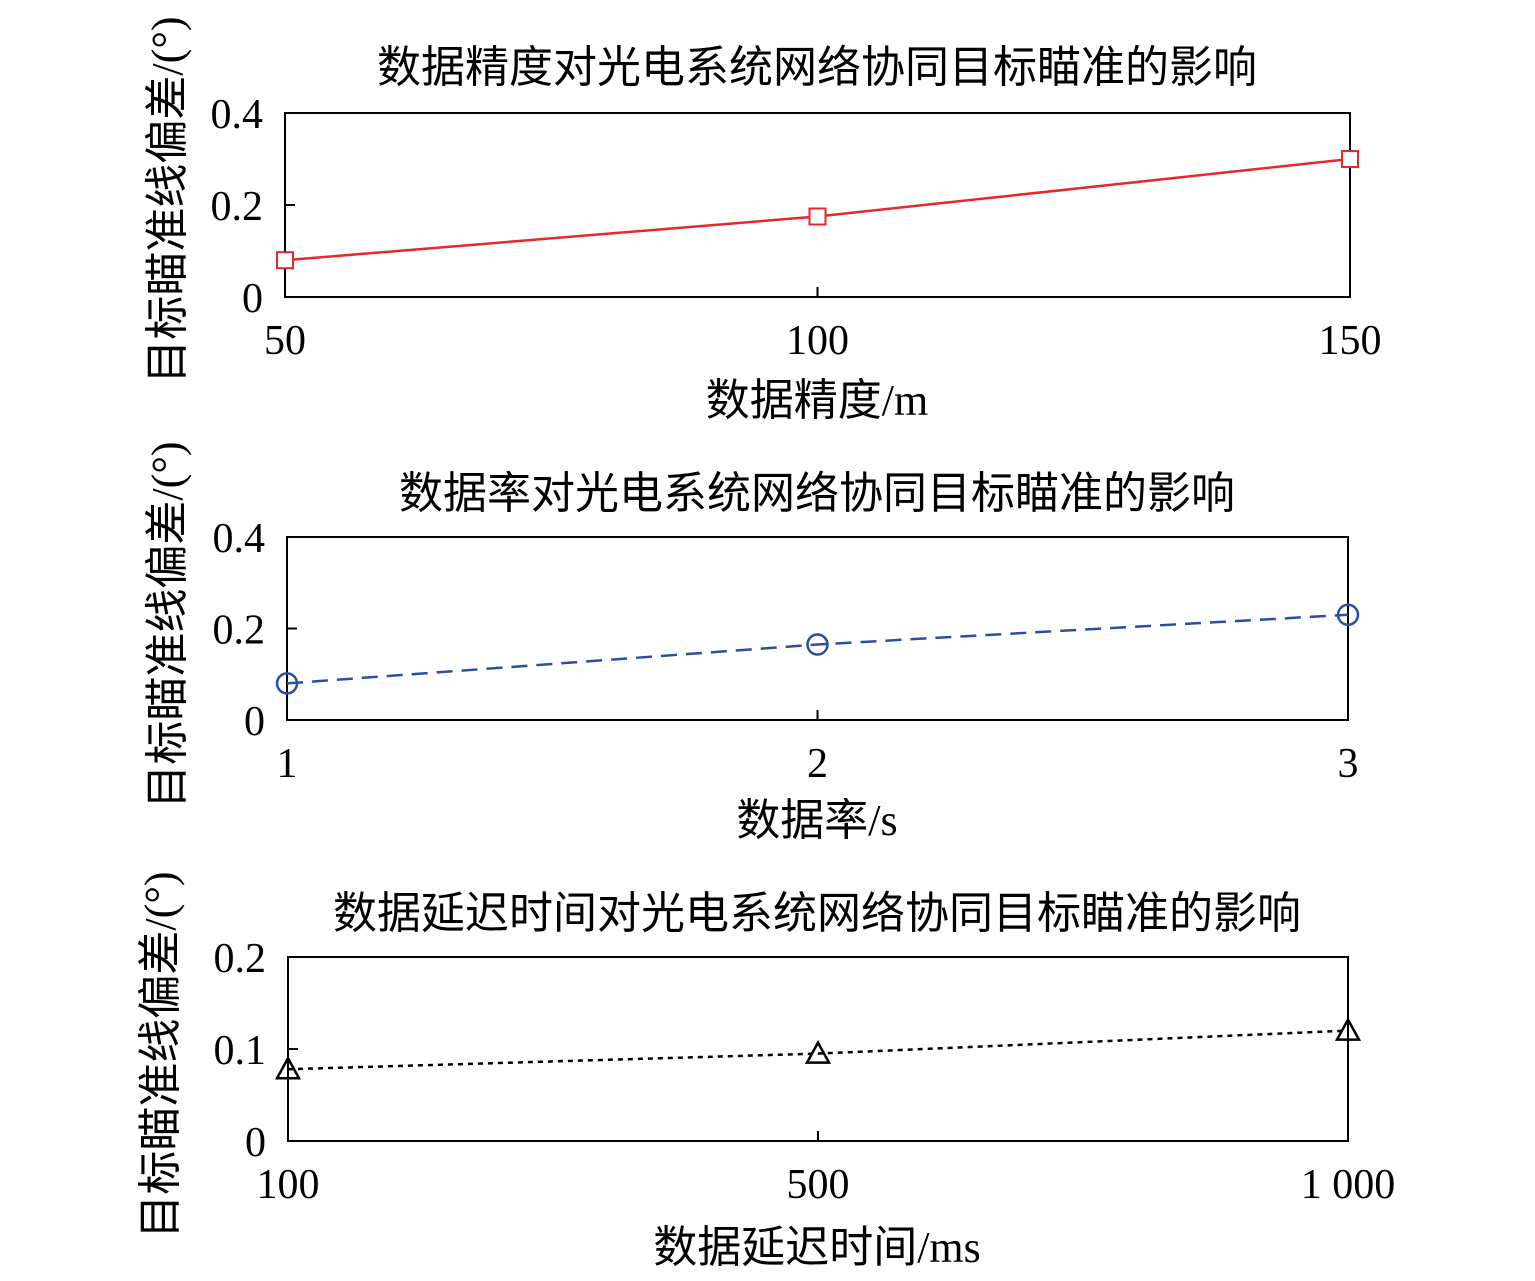  I want to click on x-tick-label: 3, so click(1348, 764).